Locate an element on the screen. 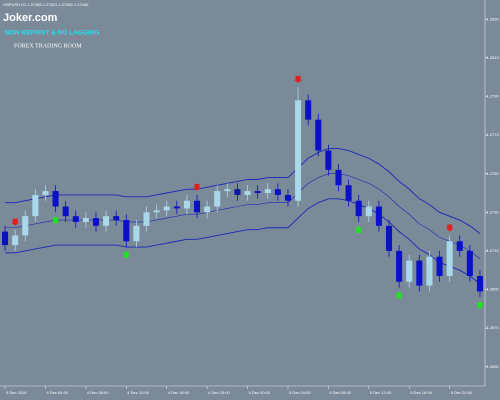 The image size is (500, 400). annotation: FOREX TRADING ROOM is located at coordinates (48, 46).